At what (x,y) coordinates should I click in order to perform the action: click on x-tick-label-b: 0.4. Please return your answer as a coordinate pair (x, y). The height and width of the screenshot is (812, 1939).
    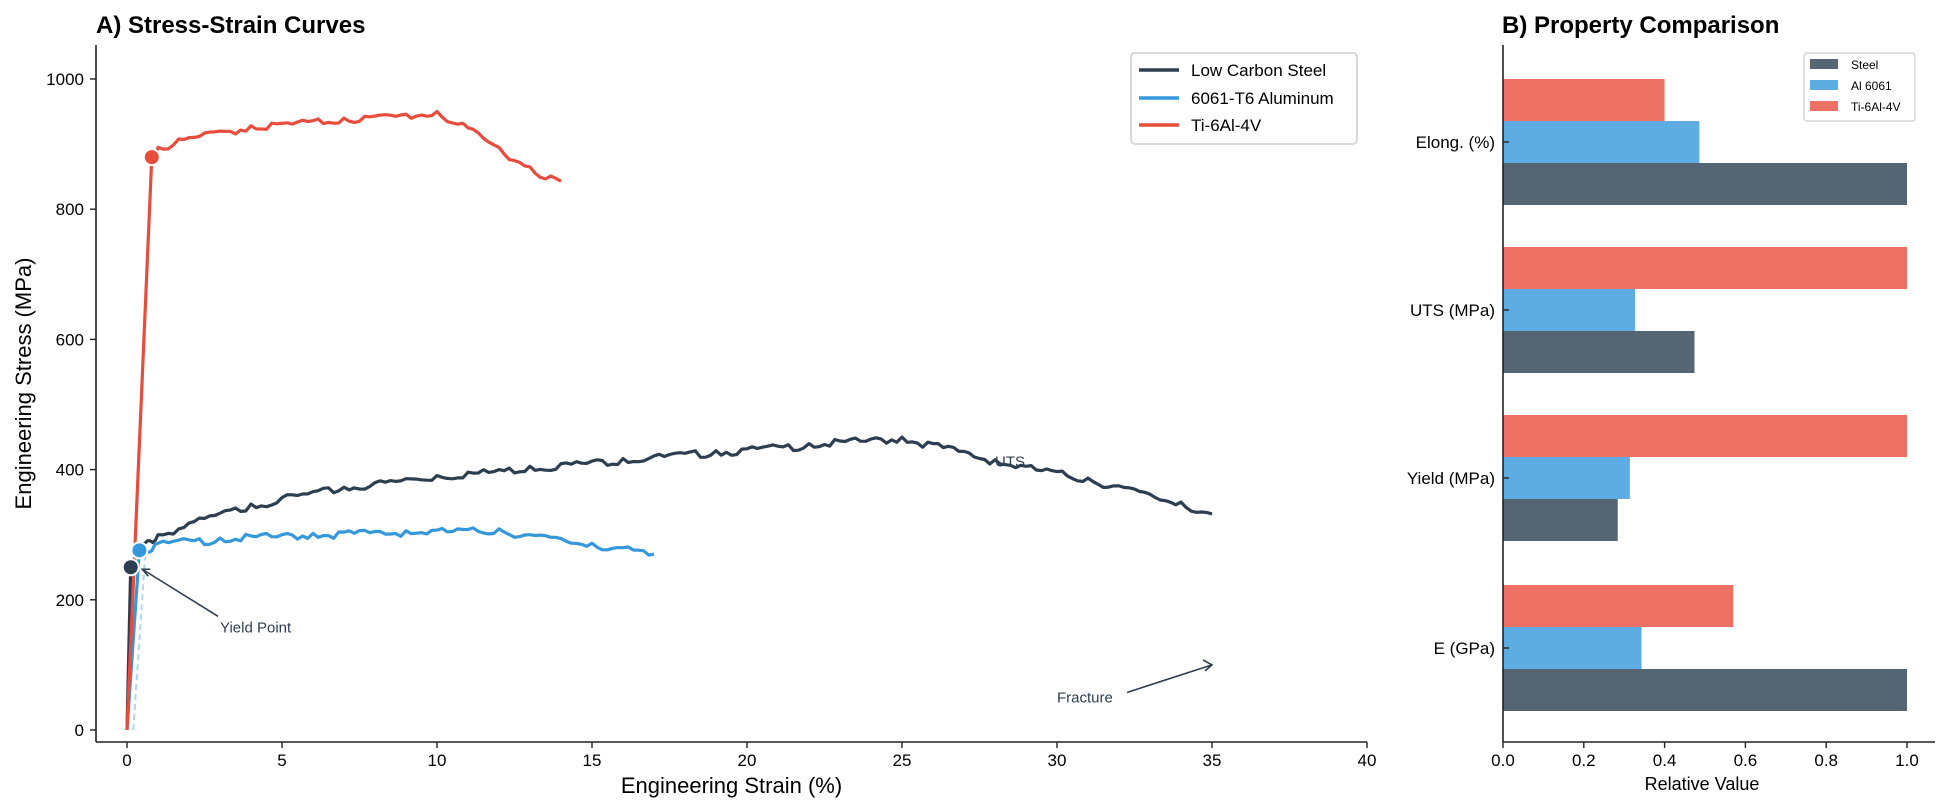
    Looking at the image, I should click on (1665, 760).